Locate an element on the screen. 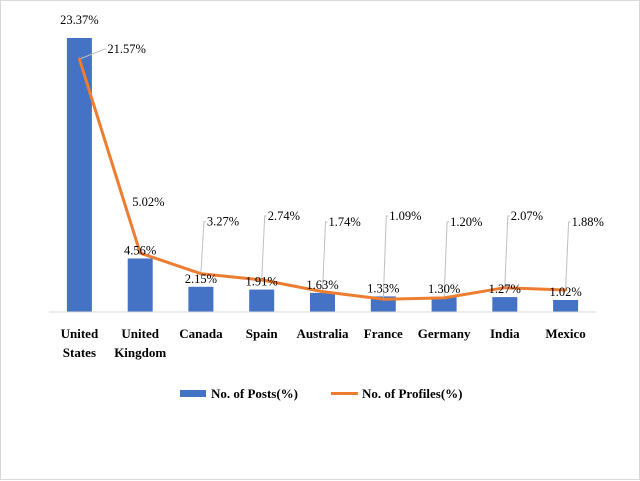  x-tick-label-8: India is located at coordinates (505, 333).